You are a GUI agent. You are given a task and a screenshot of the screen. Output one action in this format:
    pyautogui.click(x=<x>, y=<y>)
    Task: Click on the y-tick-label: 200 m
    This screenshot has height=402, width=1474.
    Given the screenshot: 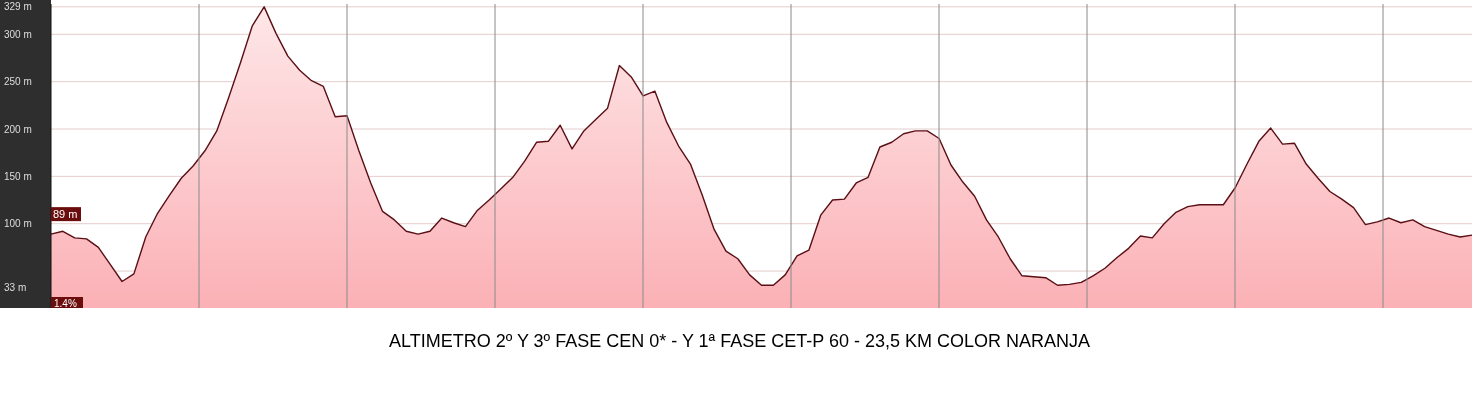 What is the action you would take?
    pyautogui.click(x=18, y=129)
    